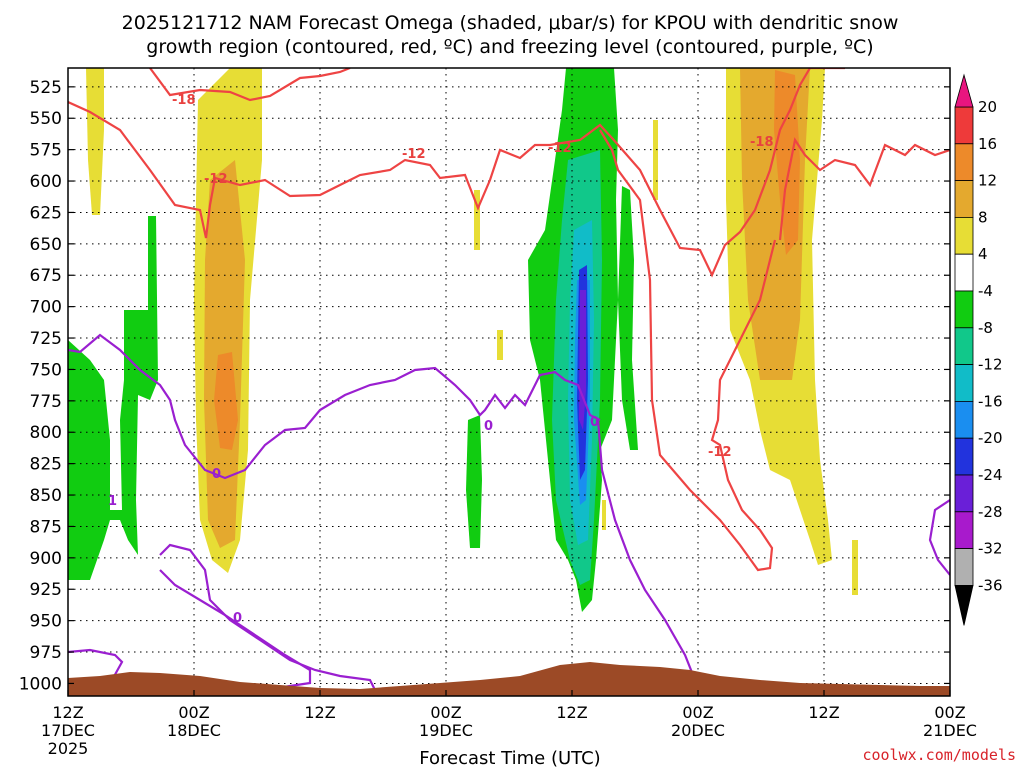 This screenshot has width=1024, height=768. I want to click on purple-contour-bottom, so click(268, 619).